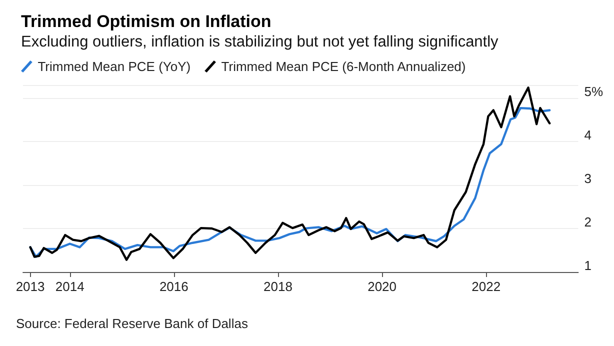  Describe the element at coordinates (486, 286) in the screenshot. I see `x-tick-label: 2022` at that location.